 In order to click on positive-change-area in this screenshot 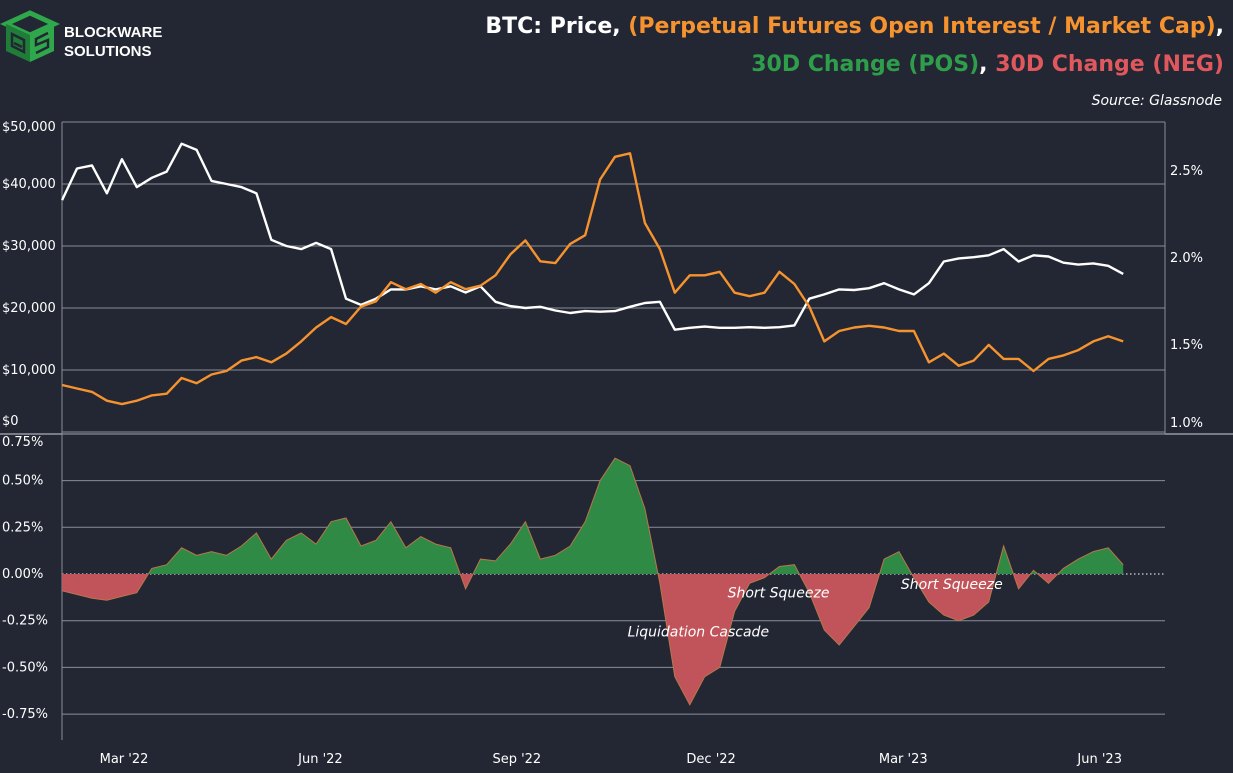, I will do `click(593, 516)`.